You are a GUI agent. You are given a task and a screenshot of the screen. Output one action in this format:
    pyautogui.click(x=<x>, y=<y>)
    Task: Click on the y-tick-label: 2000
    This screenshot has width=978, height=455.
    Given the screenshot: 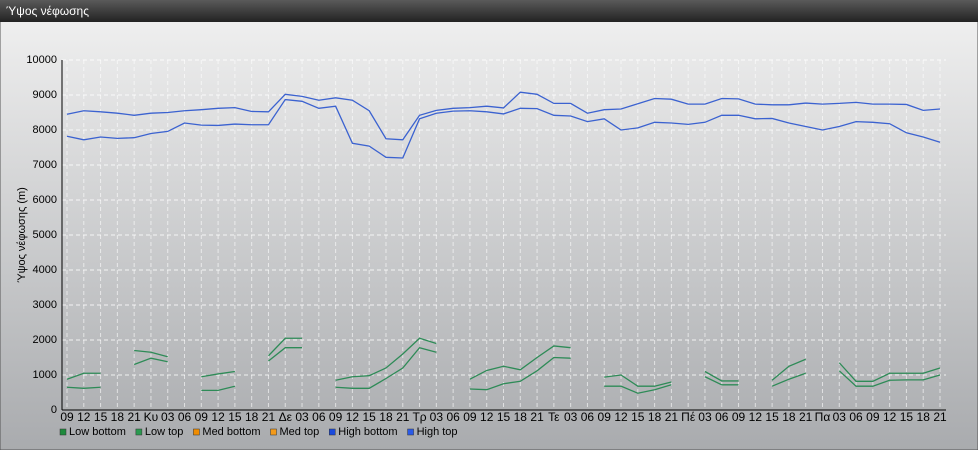 What is the action you would take?
    pyautogui.click(x=45, y=340)
    